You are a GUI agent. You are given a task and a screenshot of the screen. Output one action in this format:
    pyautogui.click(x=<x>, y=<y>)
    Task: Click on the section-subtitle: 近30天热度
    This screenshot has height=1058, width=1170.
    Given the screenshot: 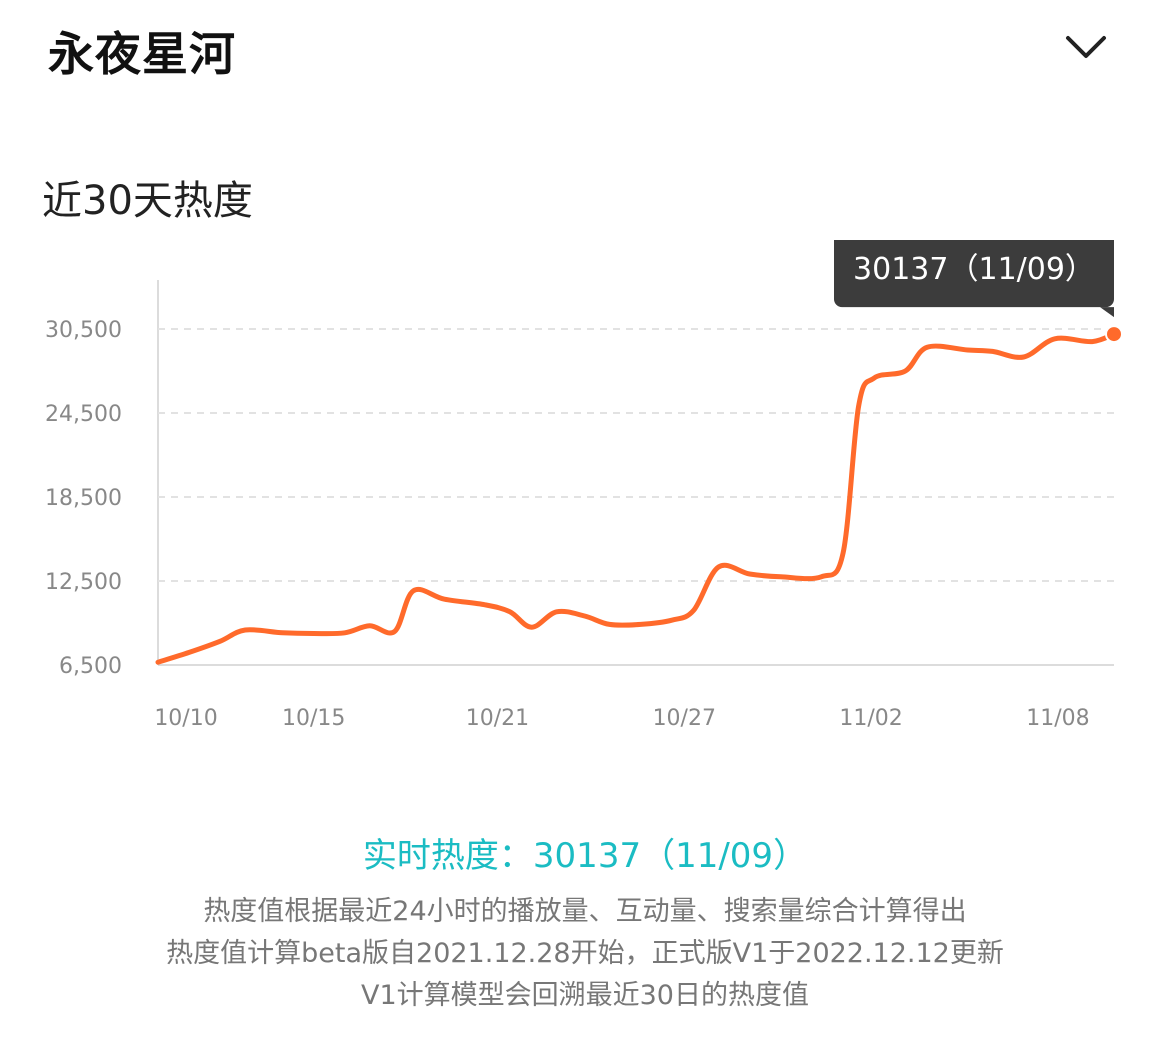 What is the action you would take?
    pyautogui.click(x=147, y=201)
    